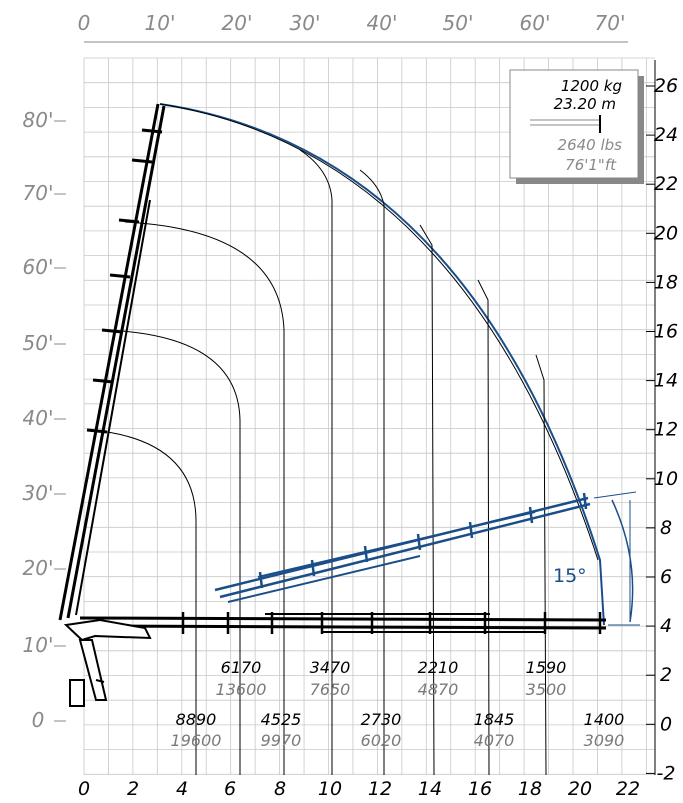 Image resolution: width=683 pixels, height=803 pixels. What do you see at coordinates (591, 86) in the screenshot?
I see `legend-kg: 1200 kg` at bounding box center [591, 86].